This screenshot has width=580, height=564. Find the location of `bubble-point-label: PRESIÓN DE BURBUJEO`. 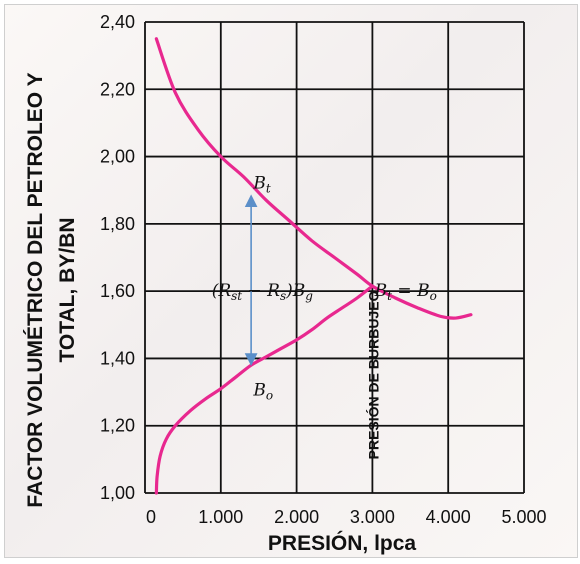

bubble-point-label: PRESIÓN DE BURBUJEO is located at coordinates (372, 374).